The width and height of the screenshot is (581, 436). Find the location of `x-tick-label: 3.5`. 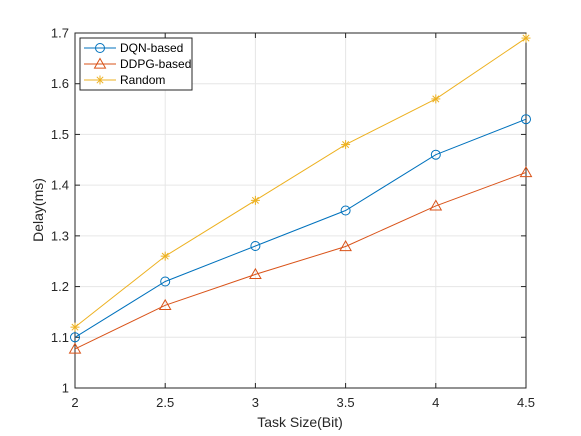

x-tick-label: 3.5 is located at coordinates (346, 402).